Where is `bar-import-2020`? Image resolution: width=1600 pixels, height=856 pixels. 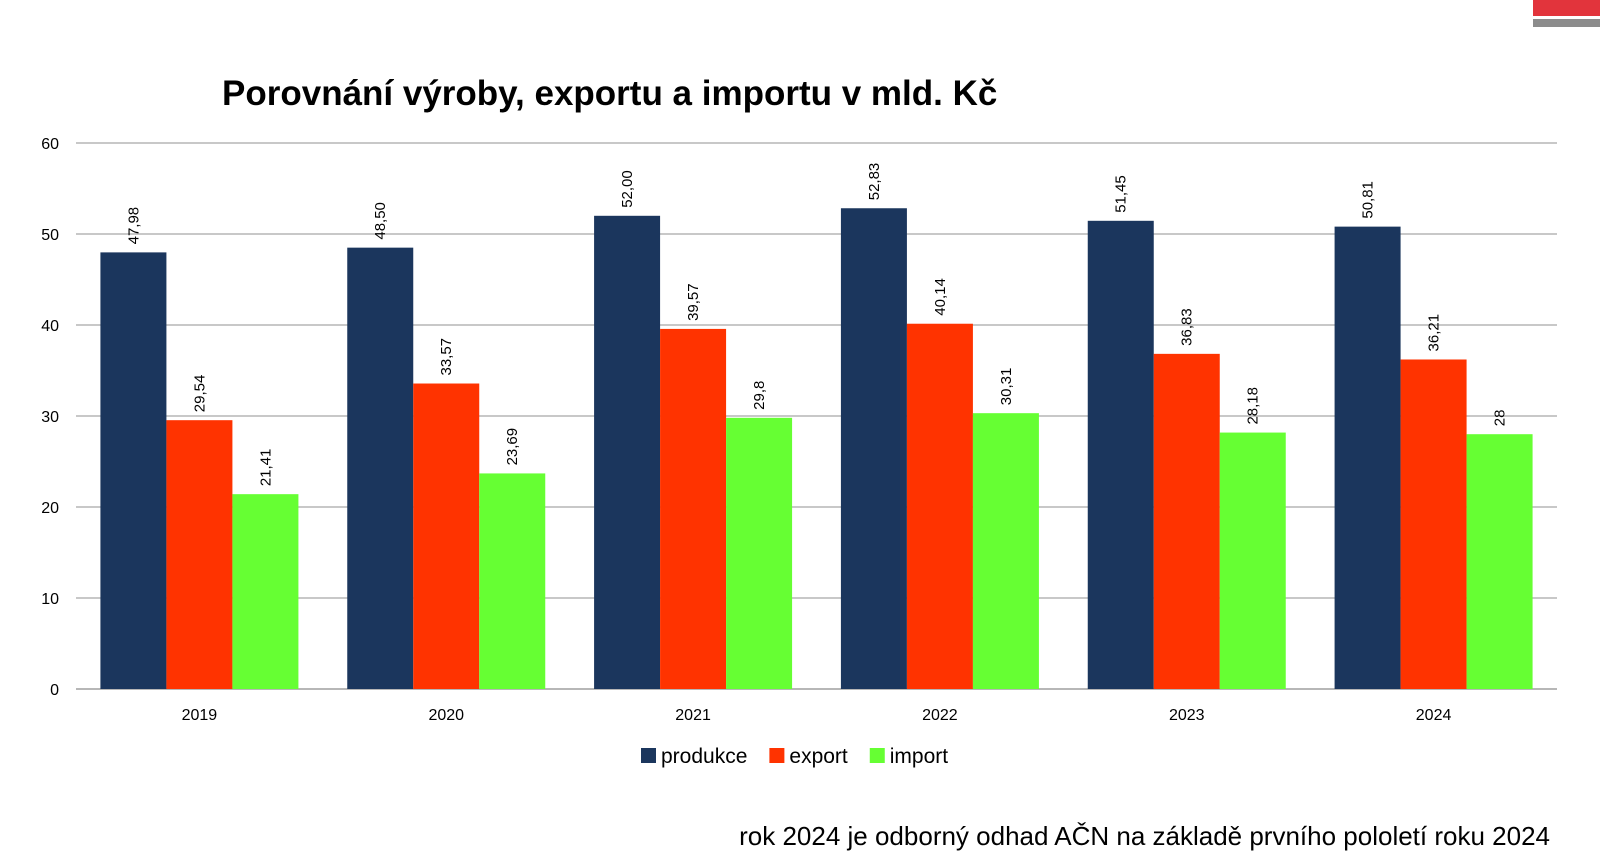
bar-import-2020 is located at coordinates (512, 581).